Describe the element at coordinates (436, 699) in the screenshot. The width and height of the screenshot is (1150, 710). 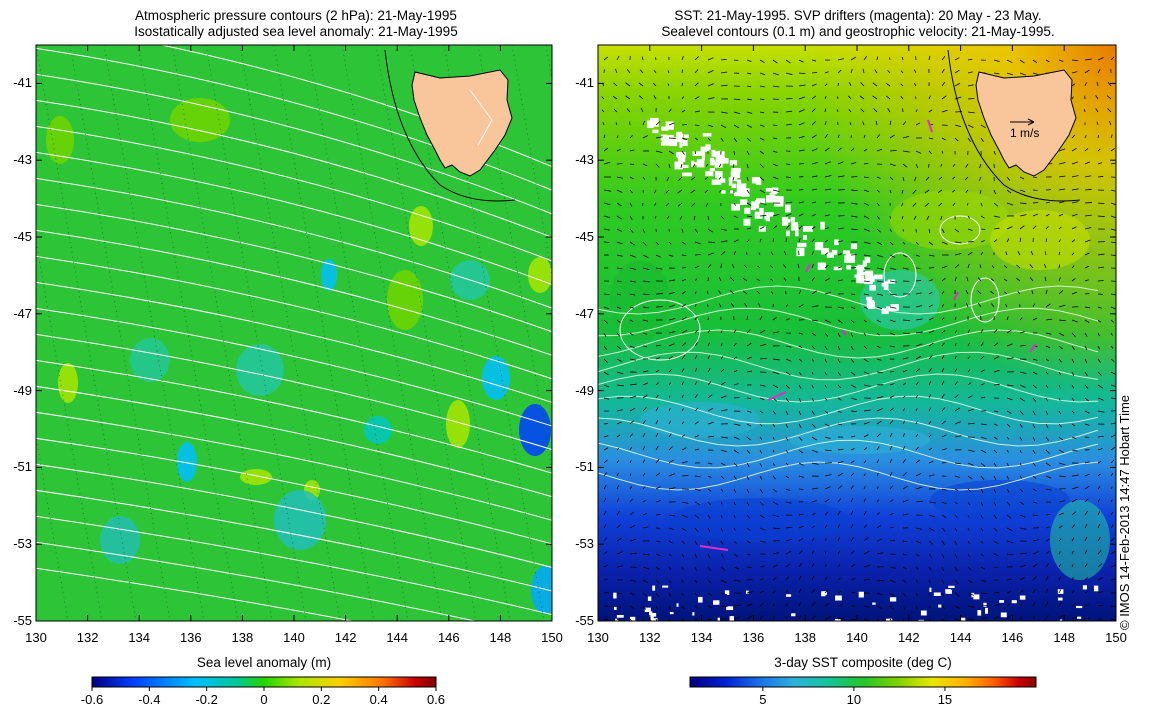
I see `colorbar-tick-label: 0.6` at that location.